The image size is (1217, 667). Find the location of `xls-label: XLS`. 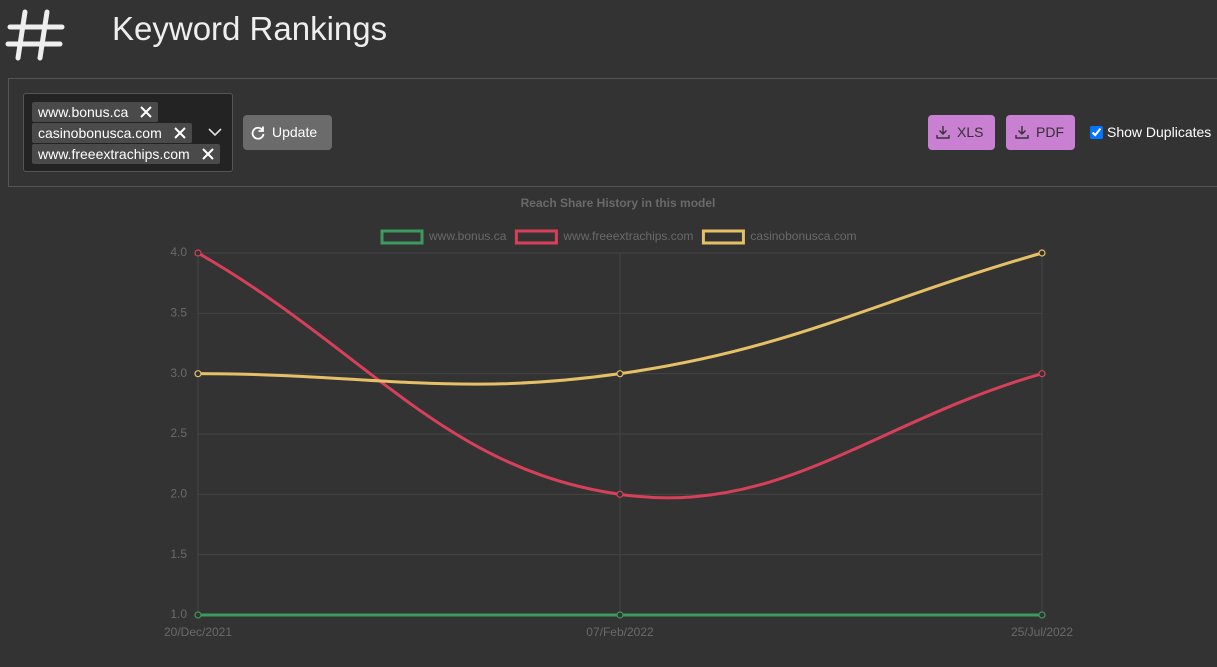

xls-label: XLS is located at coordinates (970, 132).